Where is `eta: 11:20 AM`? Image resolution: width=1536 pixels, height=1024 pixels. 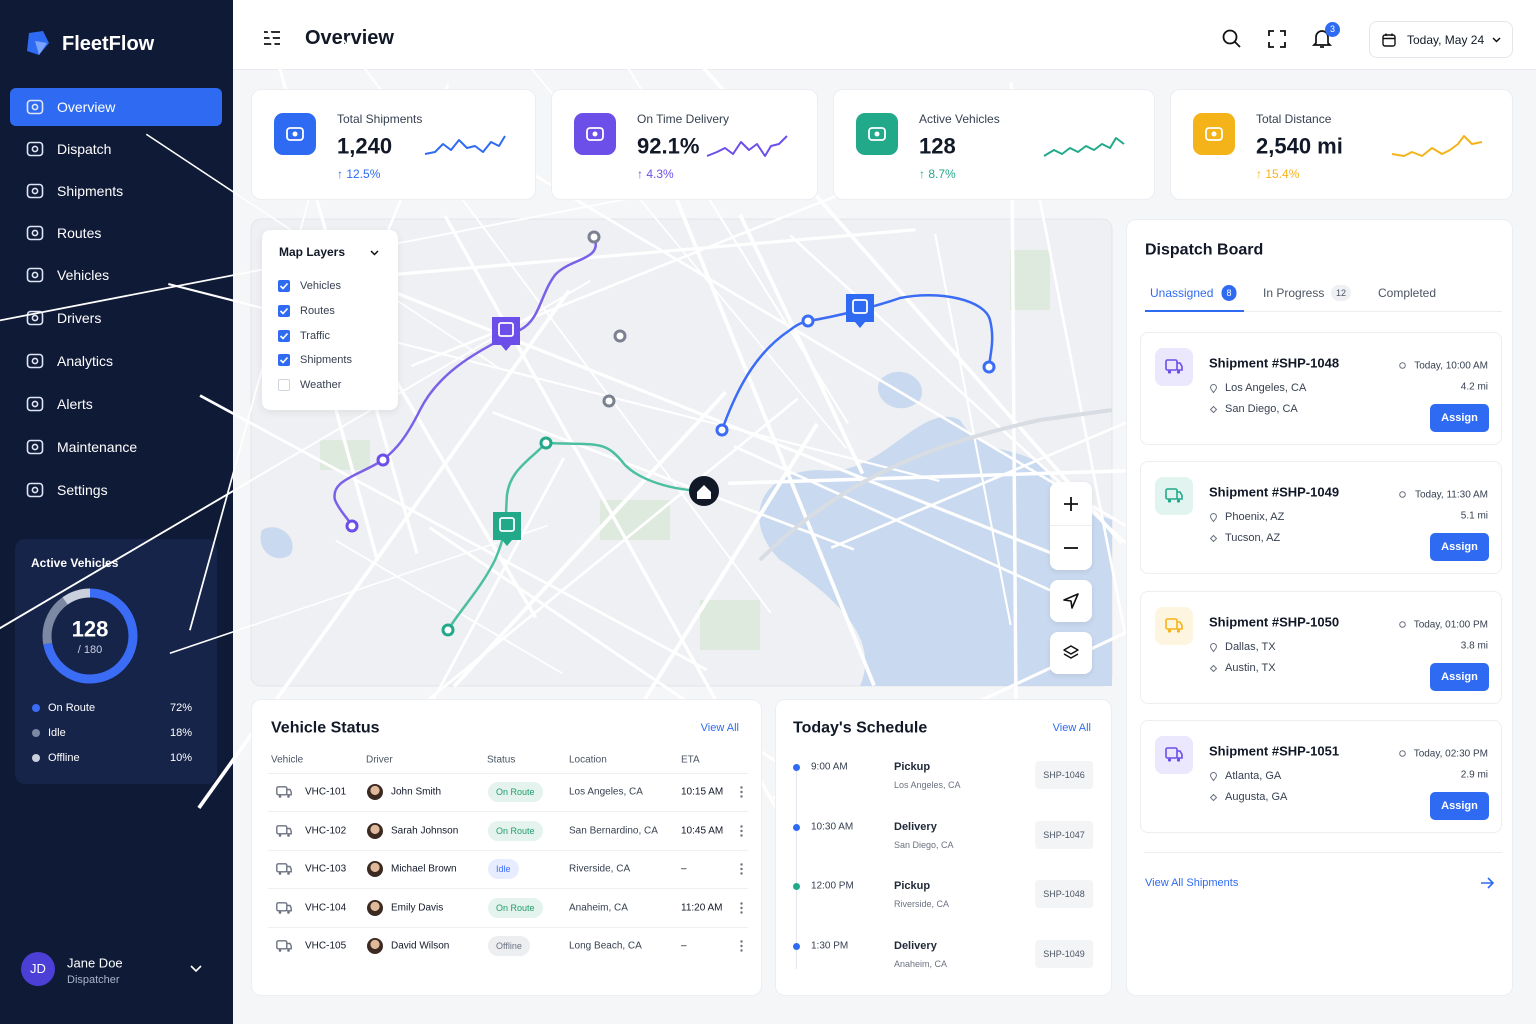
eta: 11:20 AM is located at coordinates (702, 908).